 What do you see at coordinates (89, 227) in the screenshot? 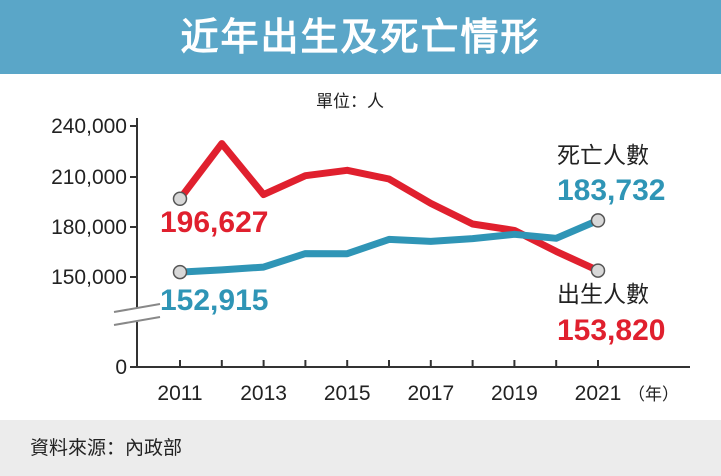
I see `y-tick-label: 180,000` at bounding box center [89, 227].